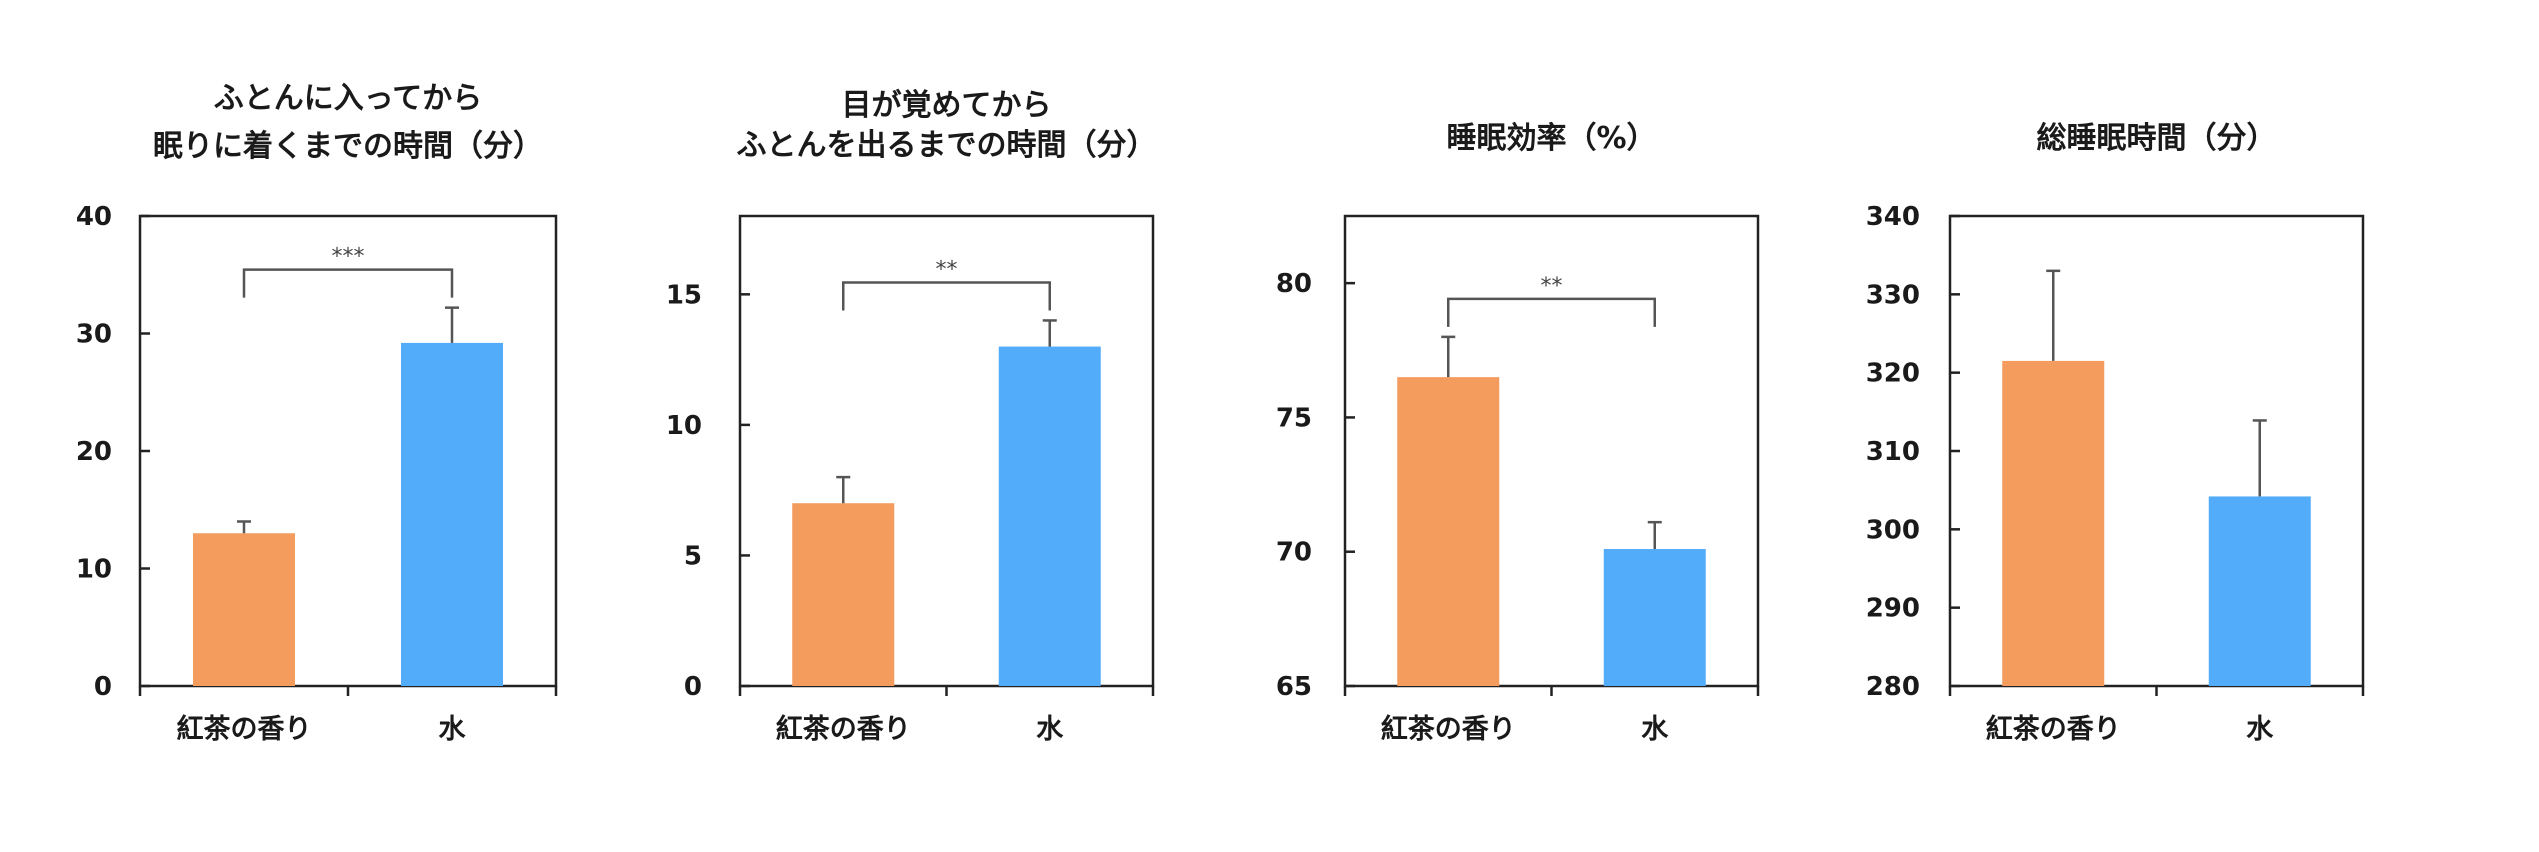  I want to click on y-tick-label: 280, so click(1893, 687).